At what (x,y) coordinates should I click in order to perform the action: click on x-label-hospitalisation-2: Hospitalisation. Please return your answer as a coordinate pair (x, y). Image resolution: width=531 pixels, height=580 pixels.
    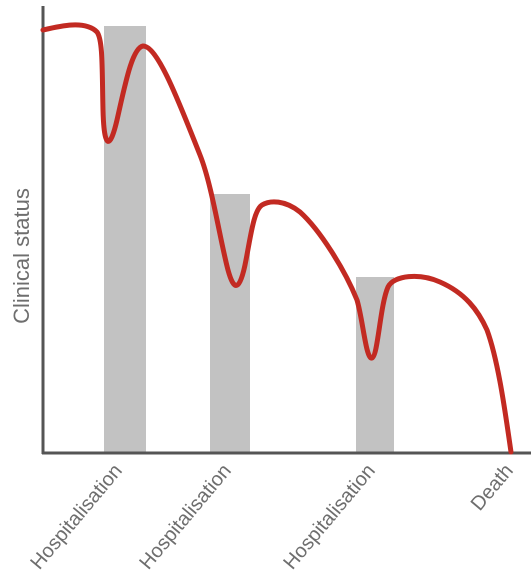
    Looking at the image, I should click on (185, 517).